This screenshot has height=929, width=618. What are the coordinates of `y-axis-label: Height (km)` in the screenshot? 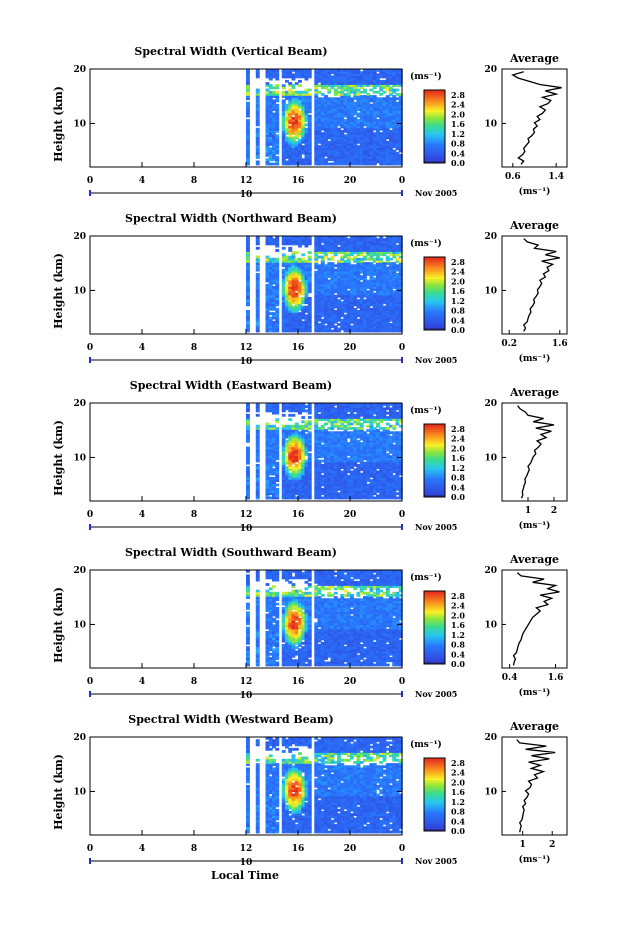 It's located at (58, 124).